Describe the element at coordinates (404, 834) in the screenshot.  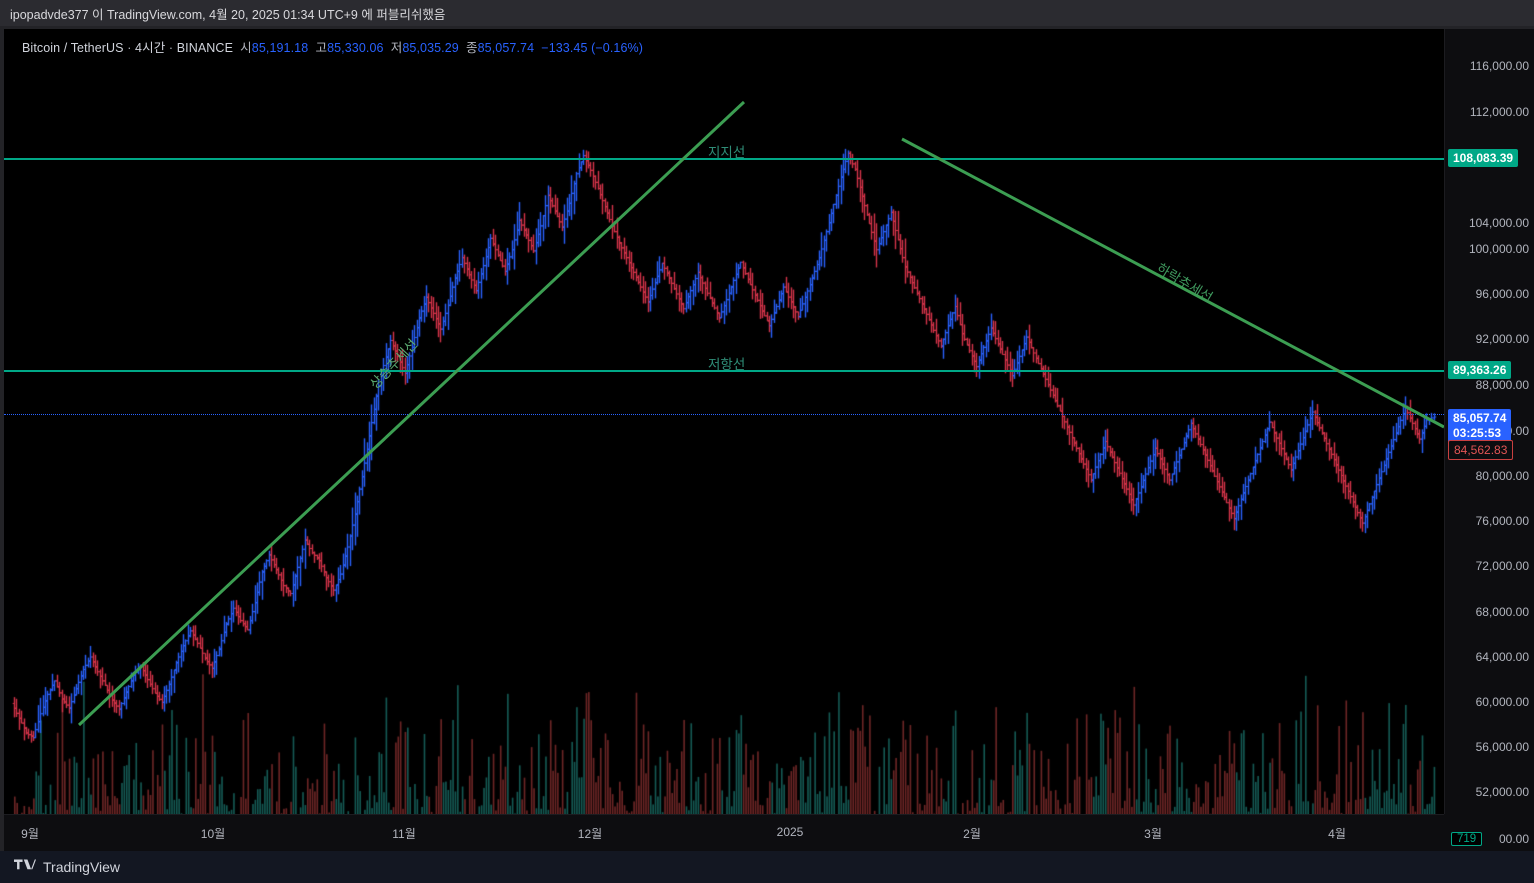
I see `time-tick: 11월` at that location.